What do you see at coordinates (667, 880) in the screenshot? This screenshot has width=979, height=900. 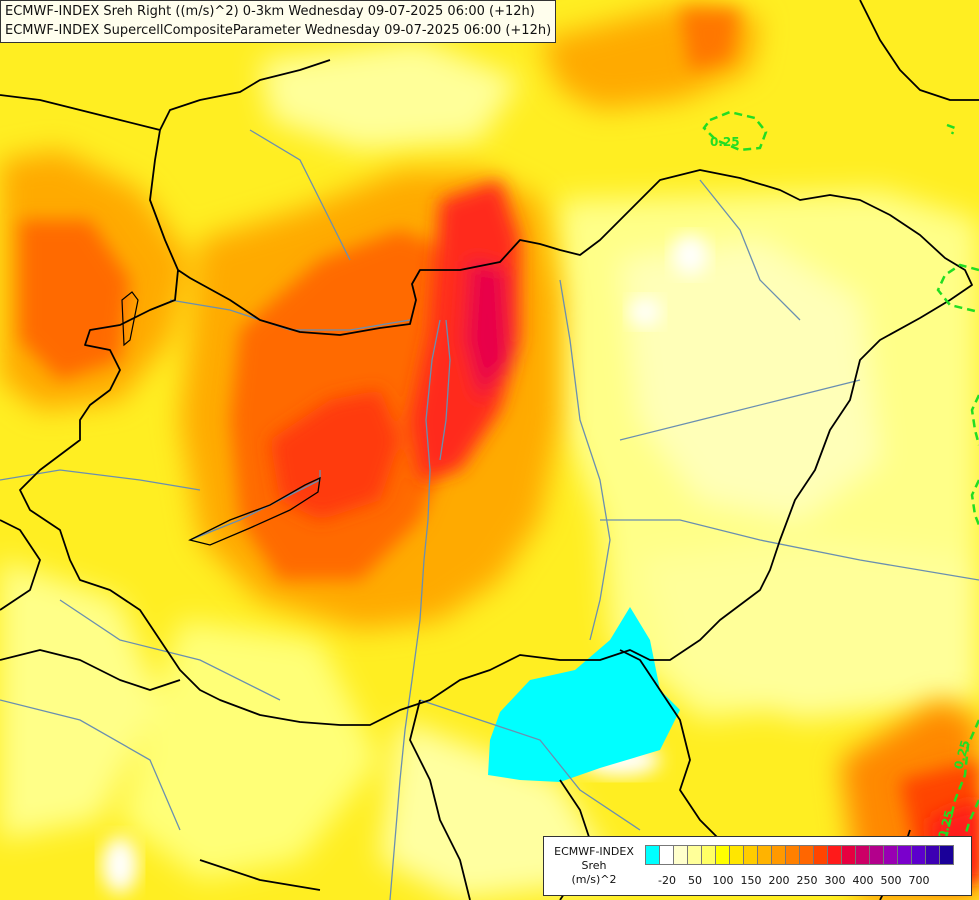 I see `legend-tick: -20` at bounding box center [667, 880].